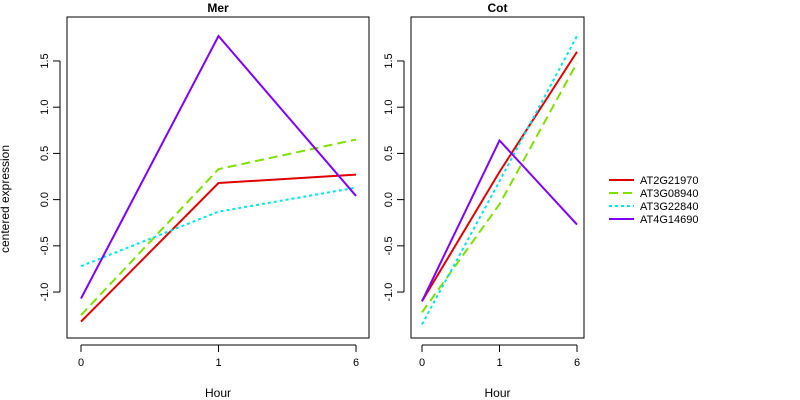 The width and height of the screenshot is (800, 400). What do you see at coordinates (6, 199) in the screenshot?
I see `y-axis-title: centered expression` at bounding box center [6, 199].